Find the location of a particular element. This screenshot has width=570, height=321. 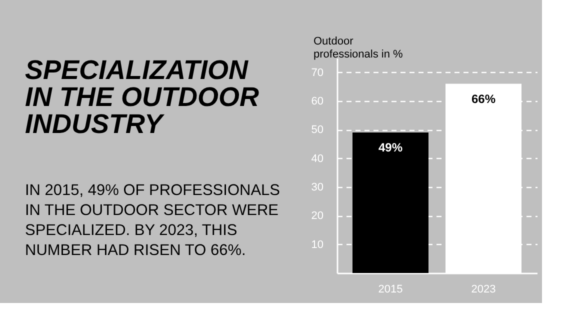

y-tick-label: 70 is located at coordinates (317, 72).